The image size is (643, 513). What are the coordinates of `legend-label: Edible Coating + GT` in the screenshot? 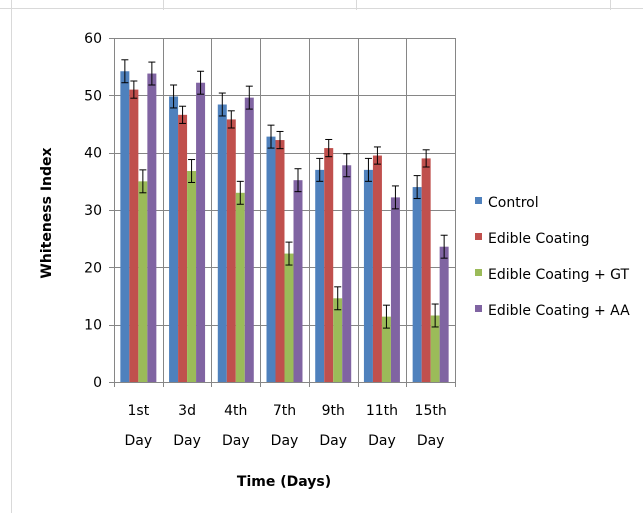 It's located at (559, 275).